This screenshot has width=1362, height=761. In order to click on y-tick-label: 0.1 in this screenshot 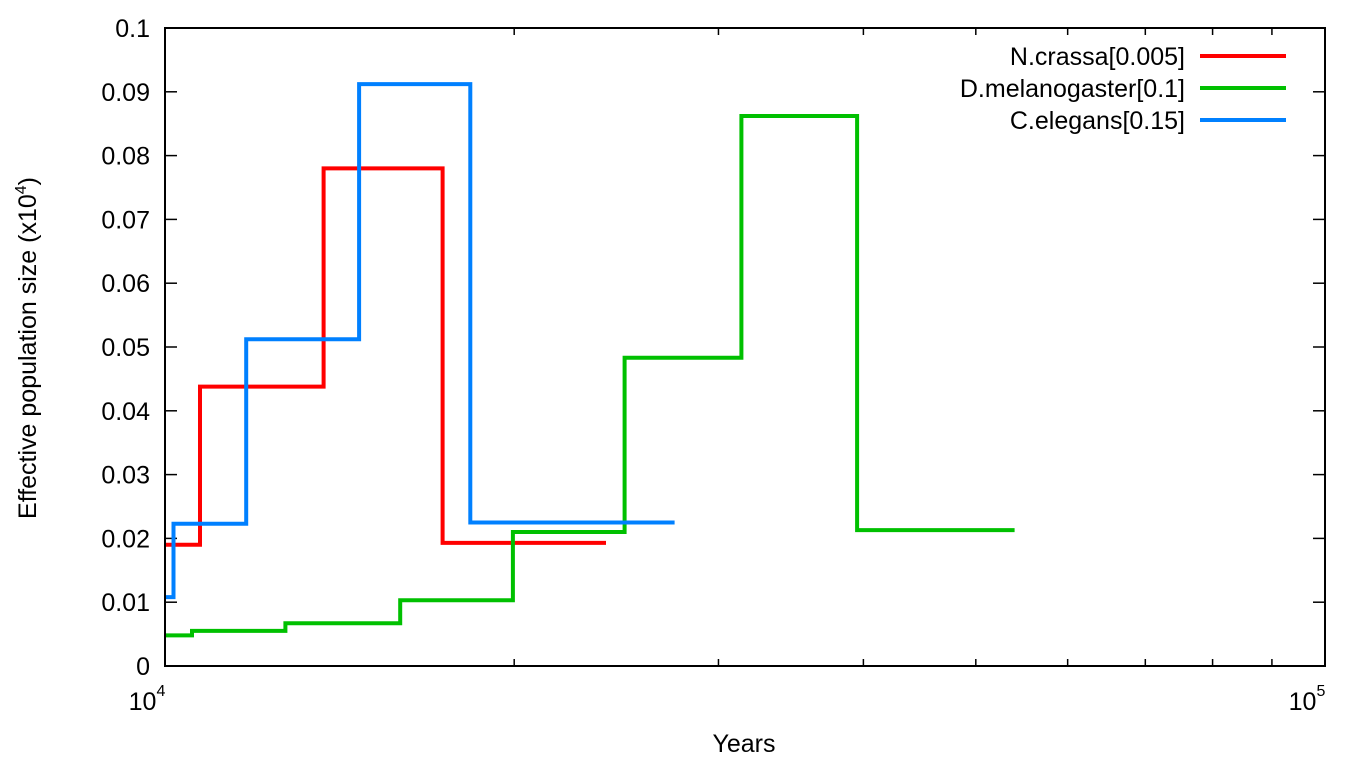, I will do `click(132, 29)`.